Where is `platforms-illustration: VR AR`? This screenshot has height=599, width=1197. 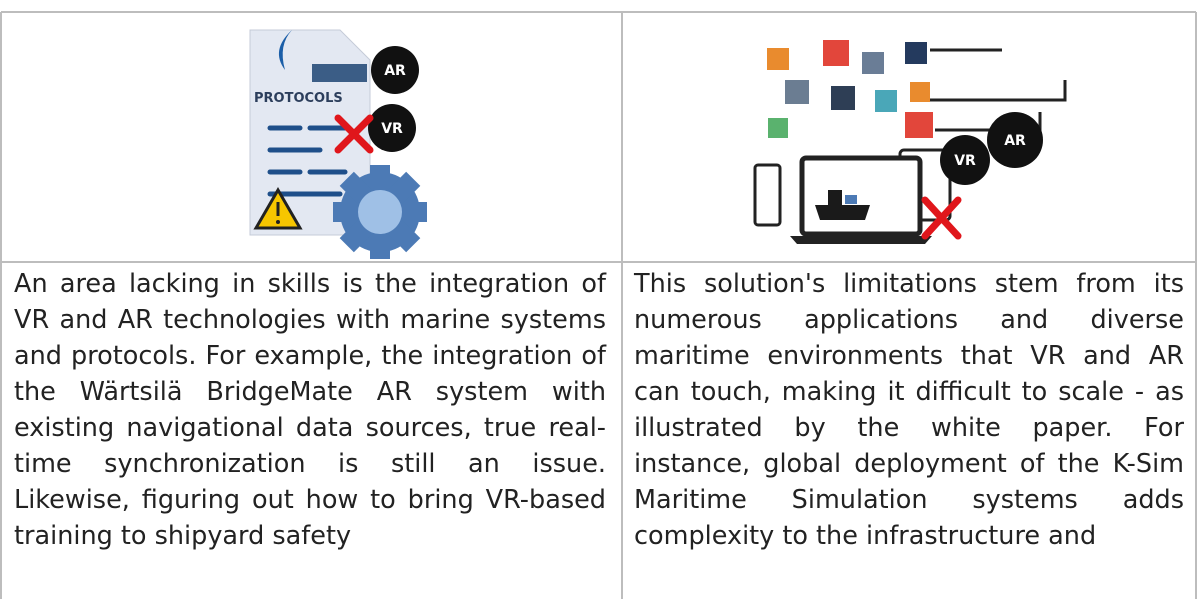
platforms-illustration: VR AR is located at coordinates (910, 142).